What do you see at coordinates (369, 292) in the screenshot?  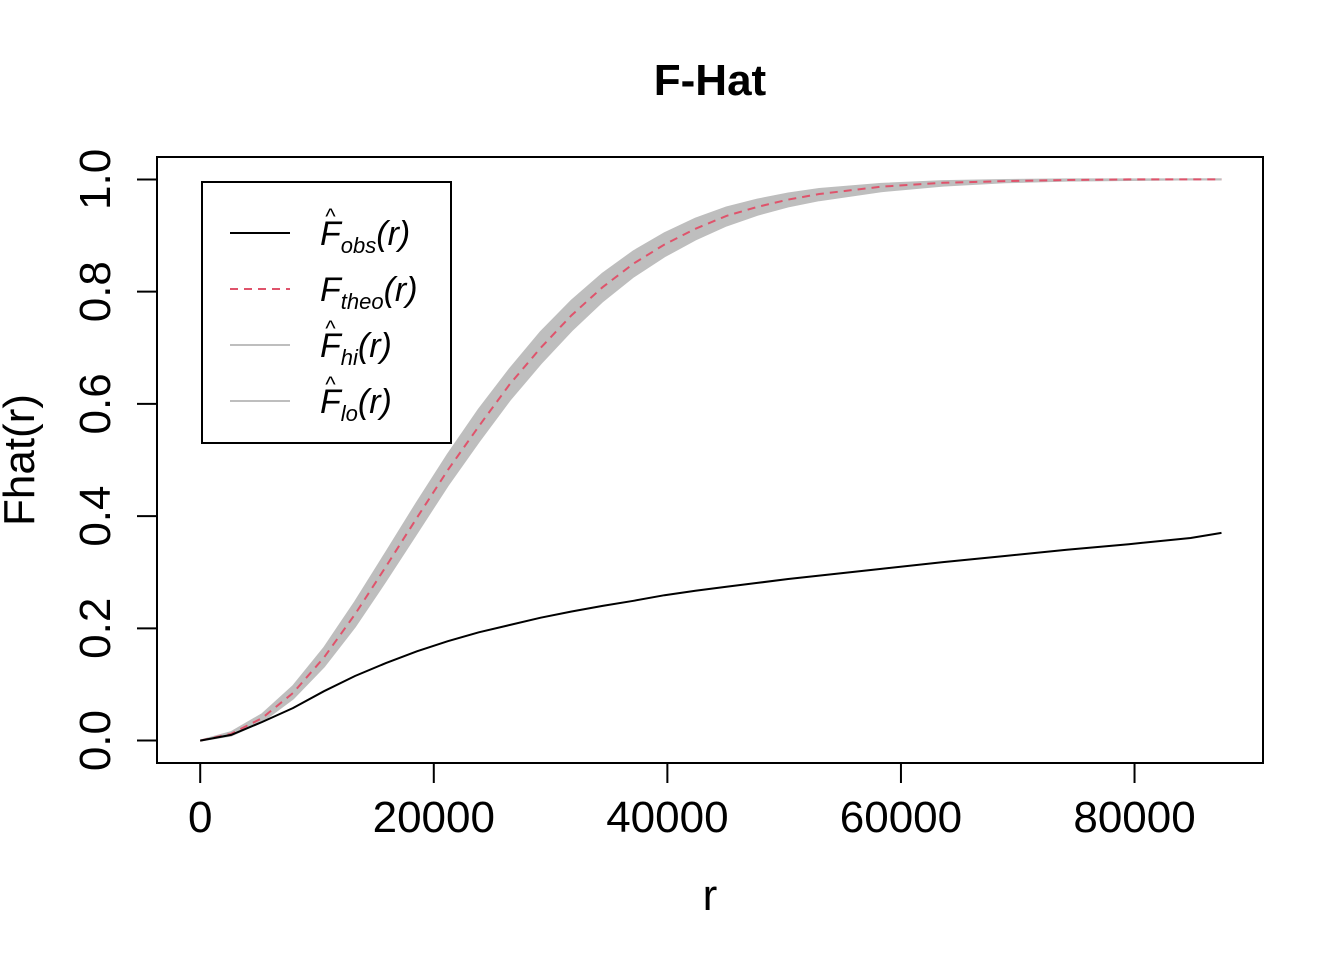 I see `legend-label-theo: Ftheo(r)` at bounding box center [369, 292].